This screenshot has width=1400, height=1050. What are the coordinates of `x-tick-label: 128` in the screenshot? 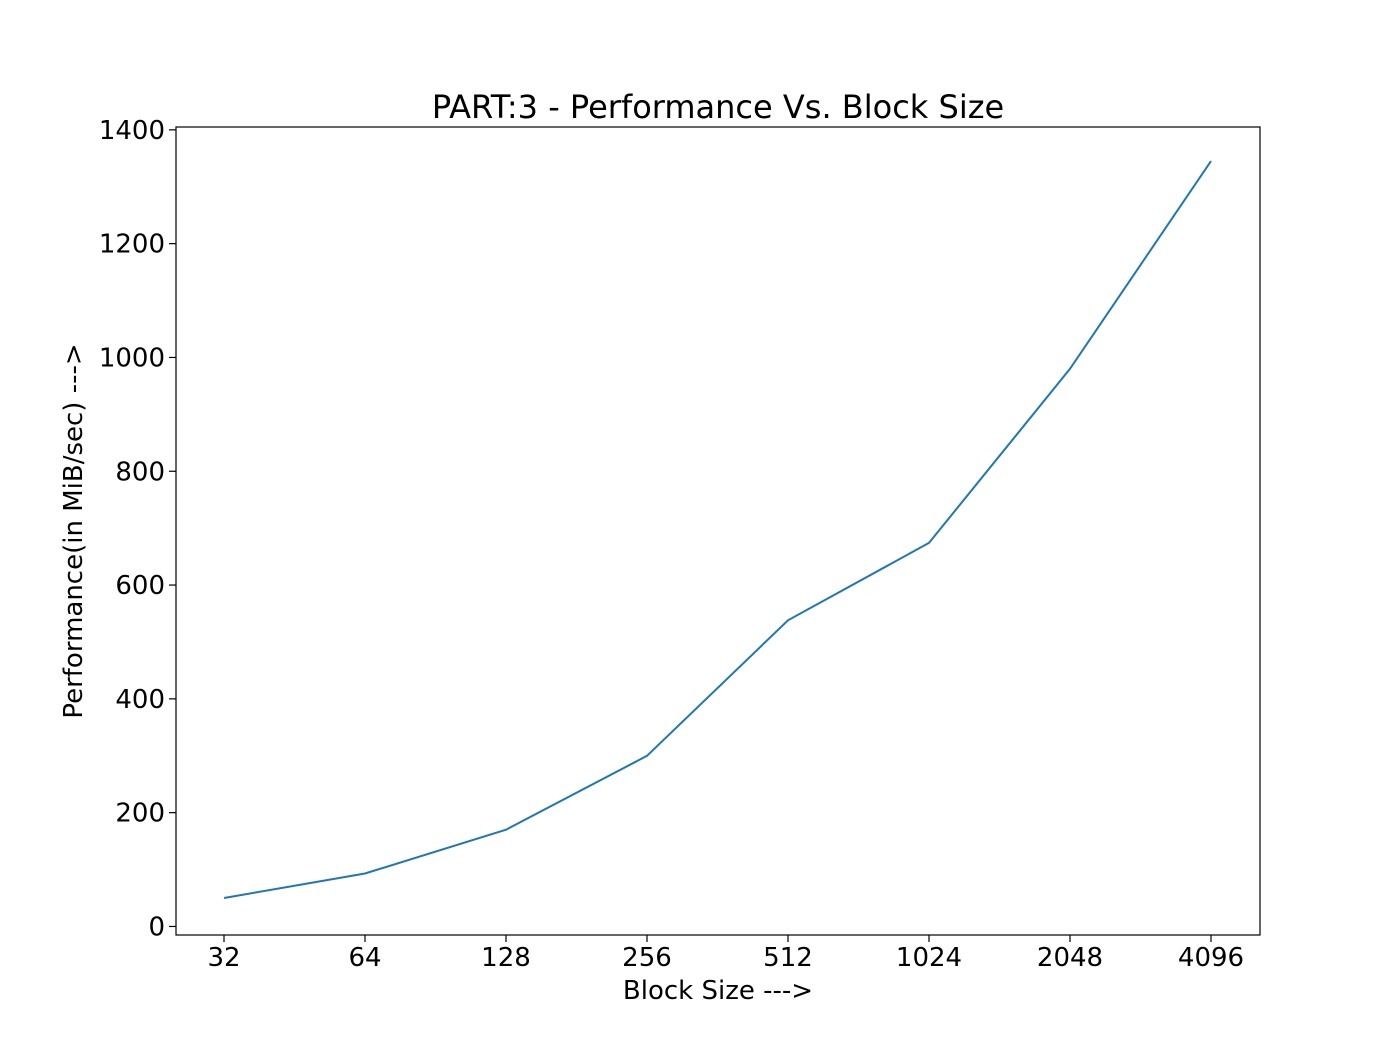 It's located at (506, 958).